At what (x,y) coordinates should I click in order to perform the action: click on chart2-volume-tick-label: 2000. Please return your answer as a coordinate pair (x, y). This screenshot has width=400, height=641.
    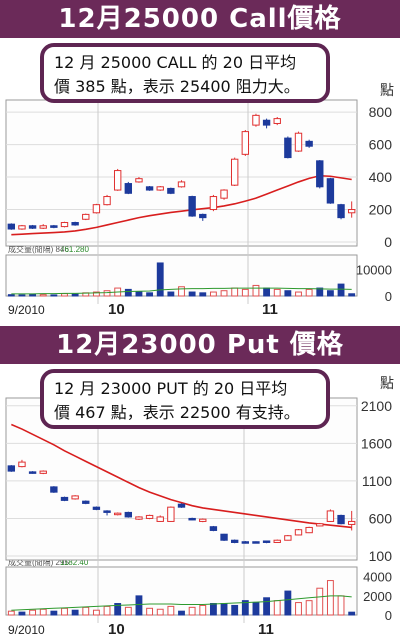
    Looking at the image, I should click on (377, 596).